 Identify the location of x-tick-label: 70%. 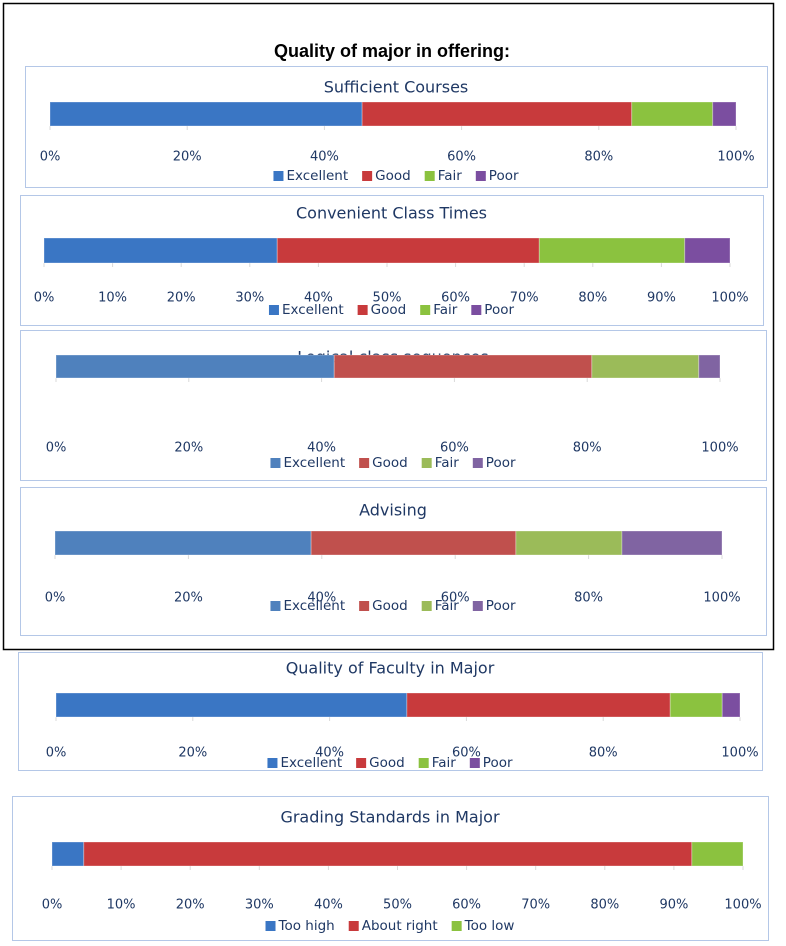
(524, 298).